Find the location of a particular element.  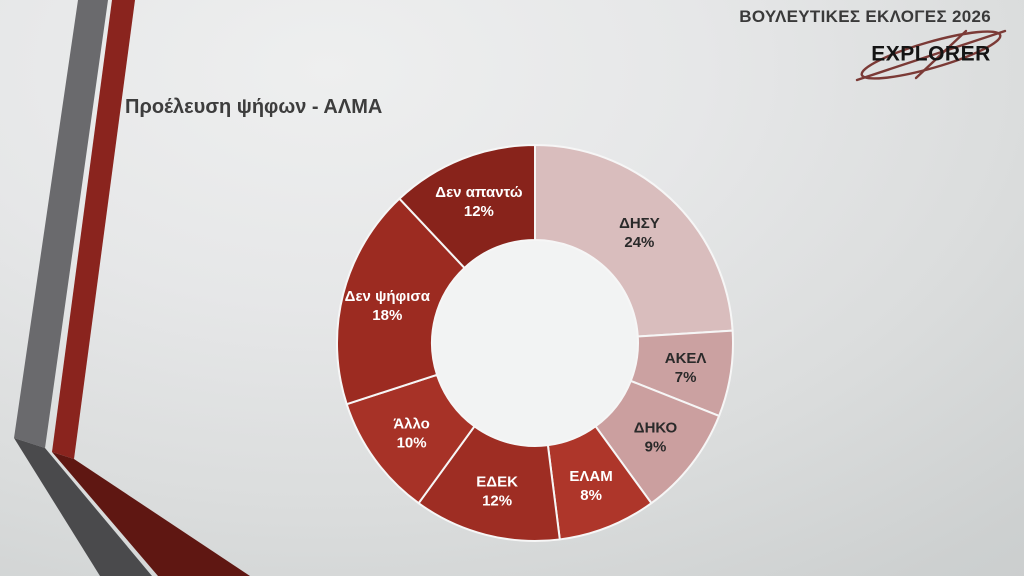

donut-hole is located at coordinates (535, 343).